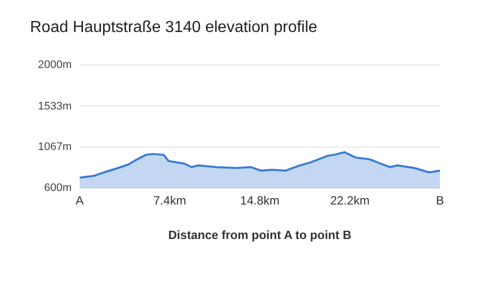 The image size is (480, 287). What do you see at coordinates (55, 106) in the screenshot?
I see `y-tick-label: 1533m` at bounding box center [55, 106].